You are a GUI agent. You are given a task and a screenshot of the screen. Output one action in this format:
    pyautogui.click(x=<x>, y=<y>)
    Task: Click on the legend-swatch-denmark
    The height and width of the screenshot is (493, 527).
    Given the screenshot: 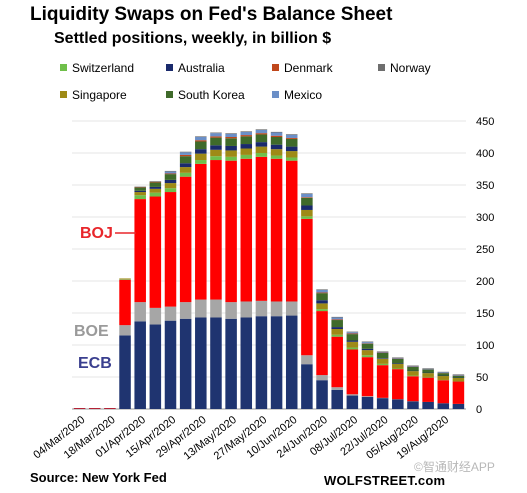 What is the action you would take?
    pyautogui.click(x=275, y=67)
    